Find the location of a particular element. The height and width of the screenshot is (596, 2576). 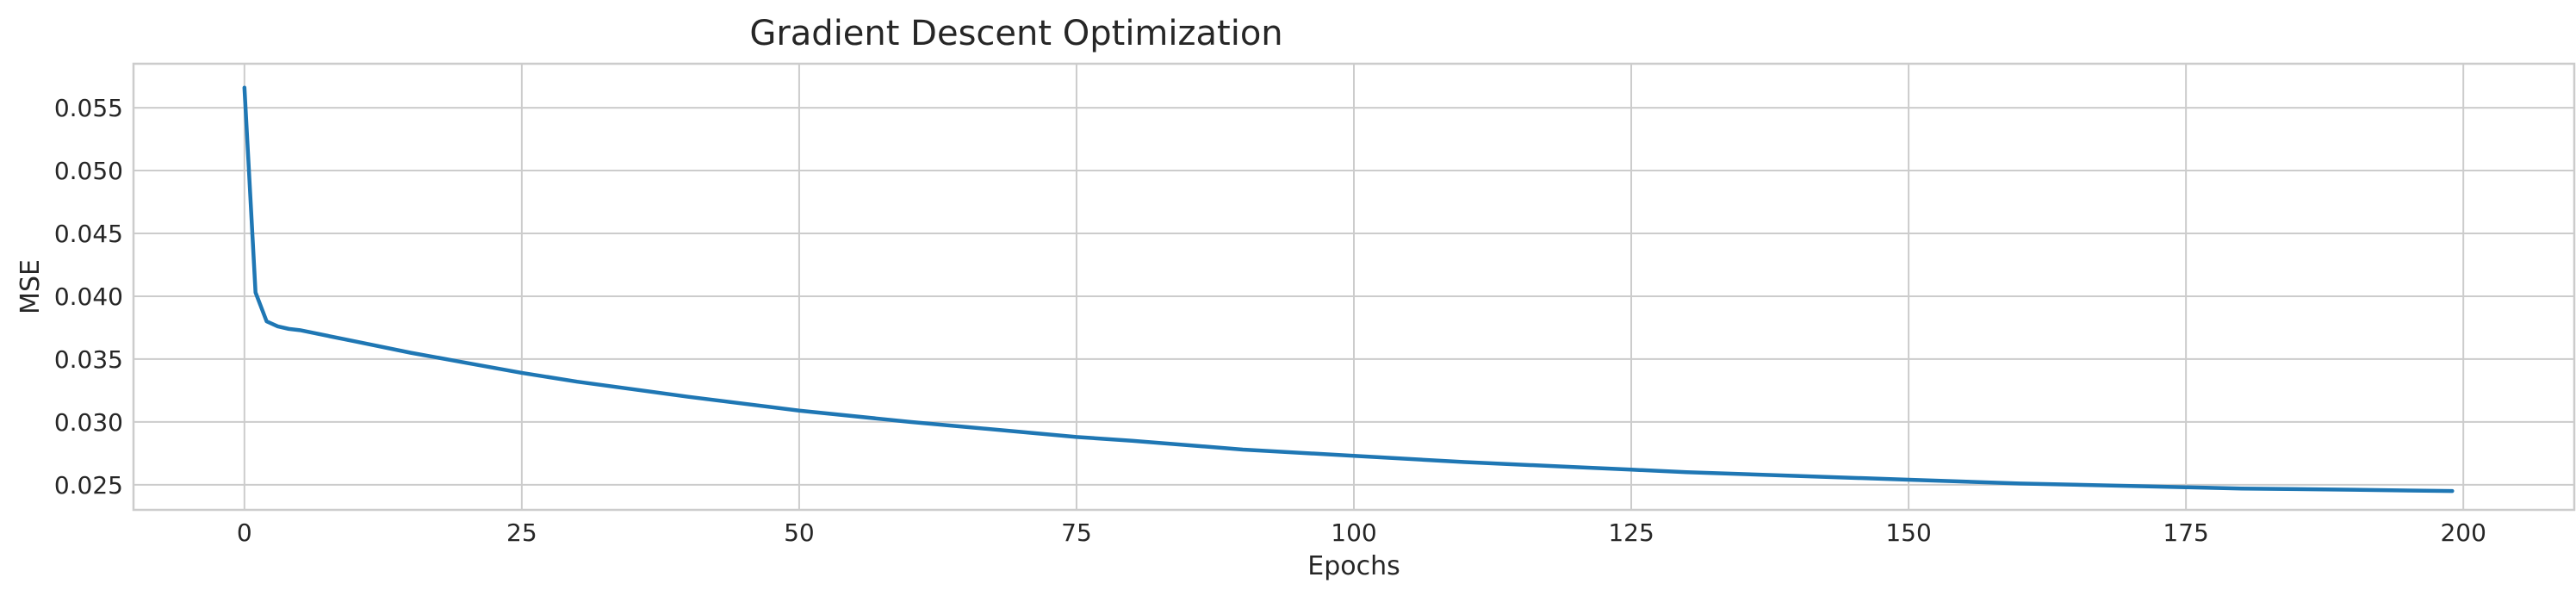

y-tick-label: 0.040 is located at coordinates (88, 296).